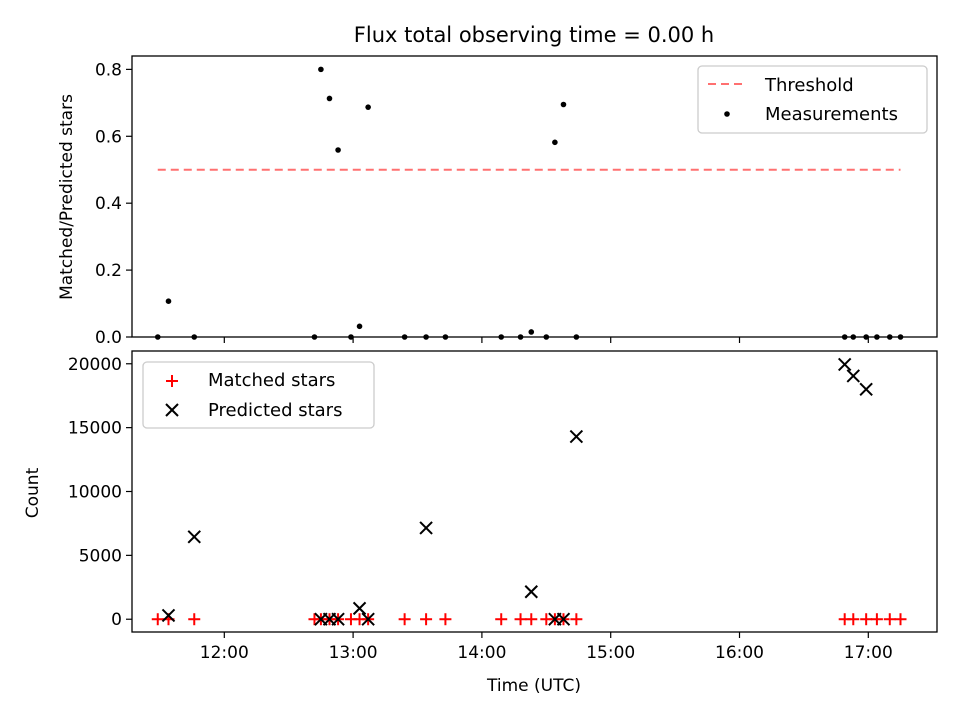 The image size is (960, 720). Describe the element at coordinates (108, 70) in the screenshot. I see `top-y-tick-label: 0.8` at that location.